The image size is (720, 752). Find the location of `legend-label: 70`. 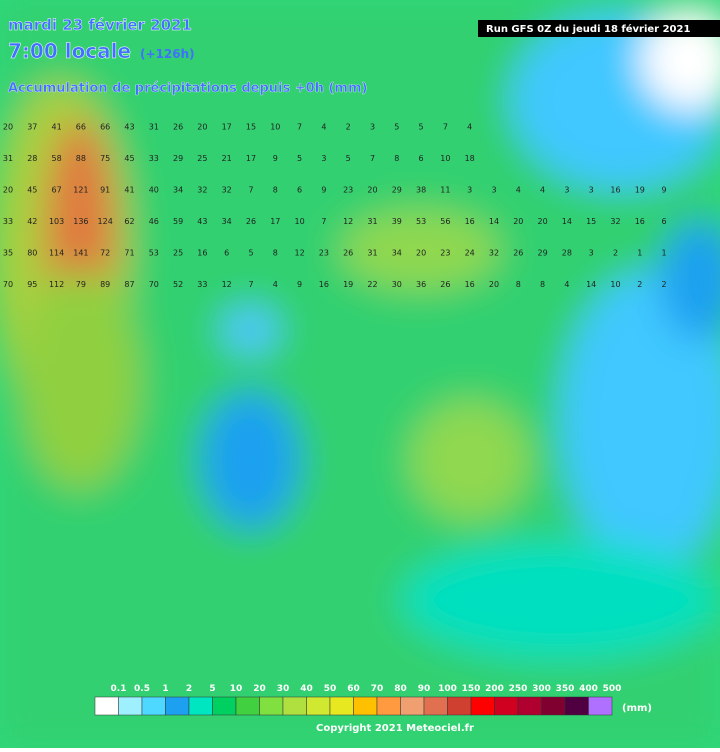

legend-label: 70 is located at coordinates (377, 689).